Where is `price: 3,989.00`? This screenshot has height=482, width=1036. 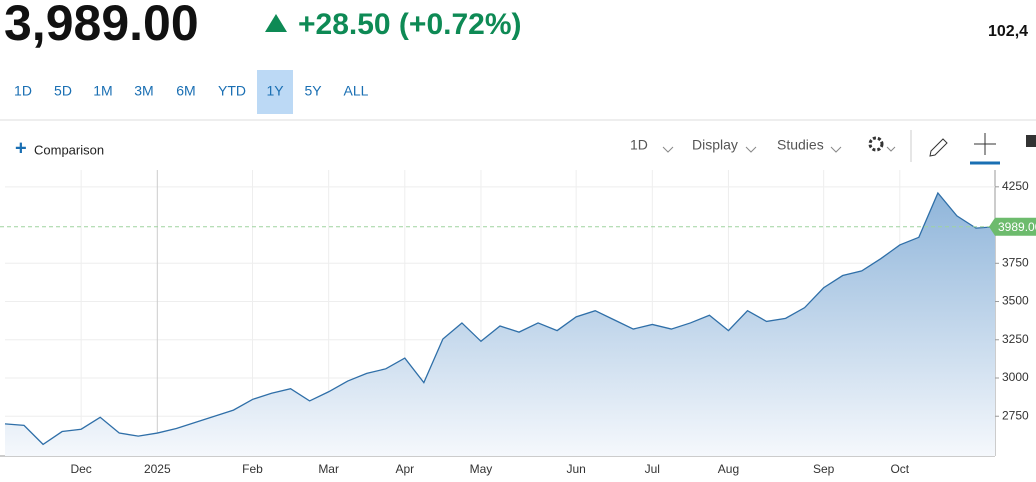 price: 3,989.00 is located at coordinates (101, 25).